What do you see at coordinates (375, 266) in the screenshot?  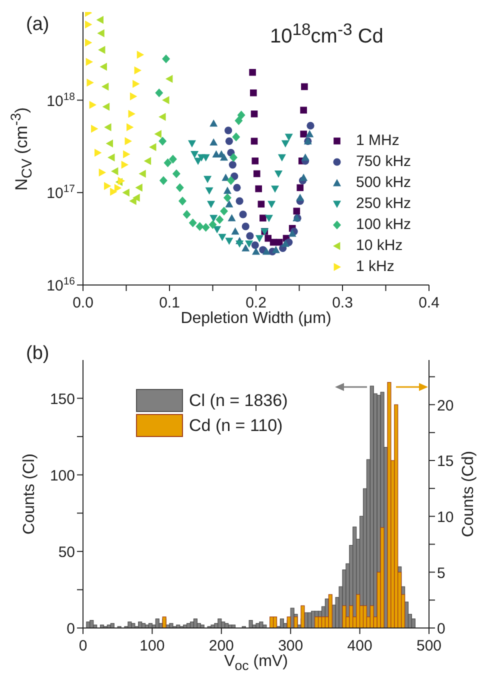 I see `legend-label: 1 kHz` at bounding box center [375, 266].